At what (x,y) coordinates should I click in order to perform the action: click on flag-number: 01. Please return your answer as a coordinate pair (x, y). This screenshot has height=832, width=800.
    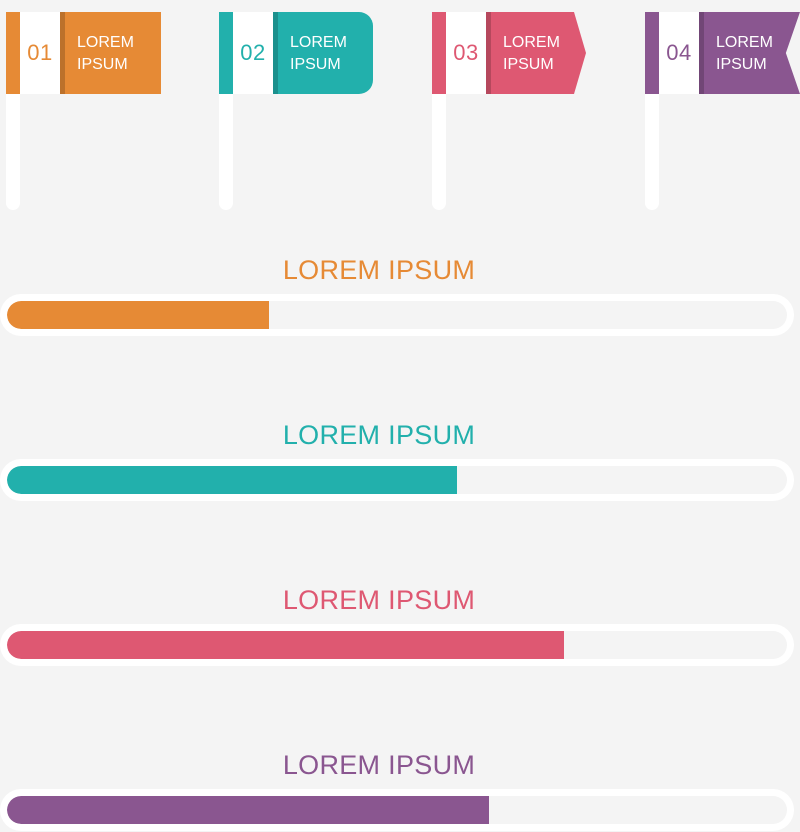
    Looking at the image, I should click on (40, 53).